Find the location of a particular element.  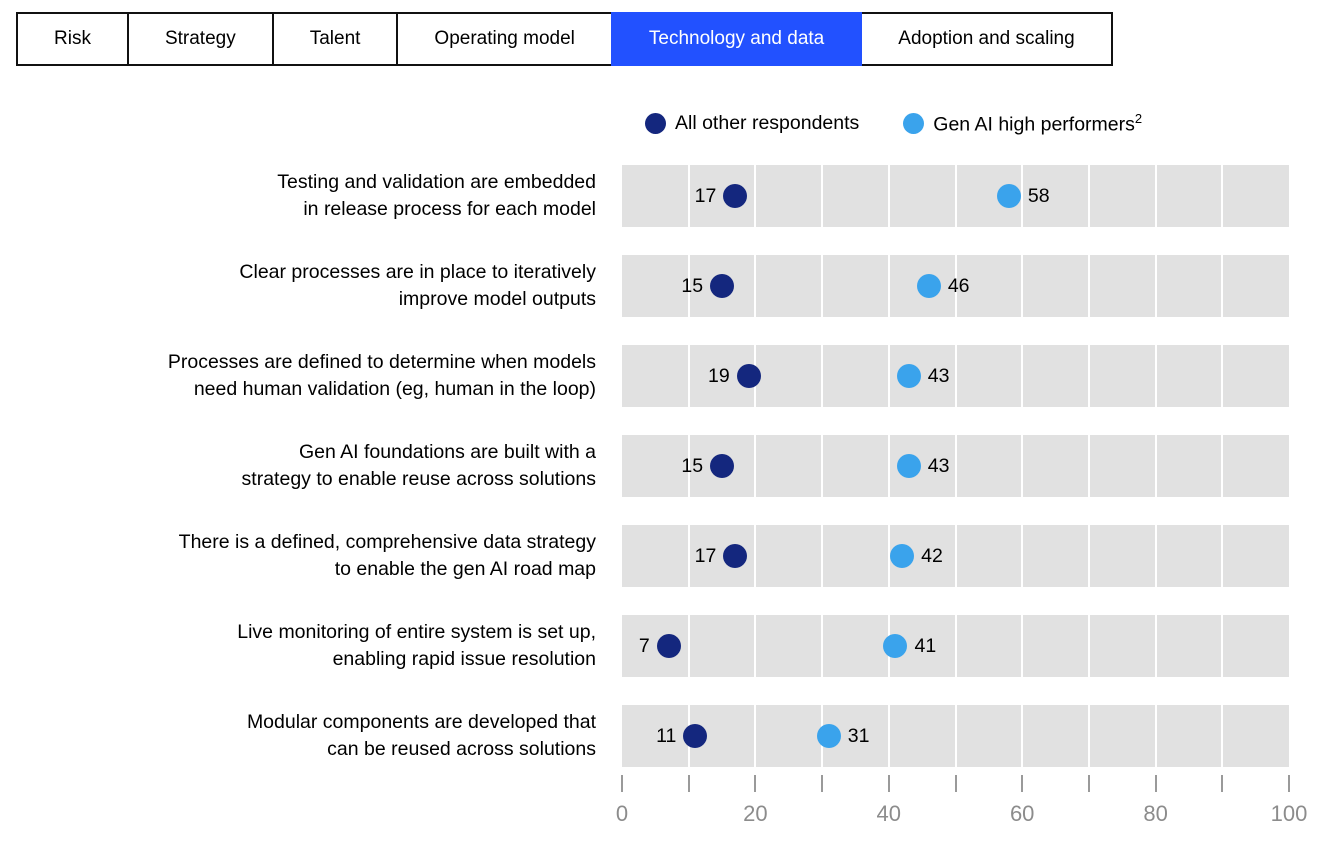

value-label-gen-ai-high-performers: 58 is located at coordinates (1038, 196).